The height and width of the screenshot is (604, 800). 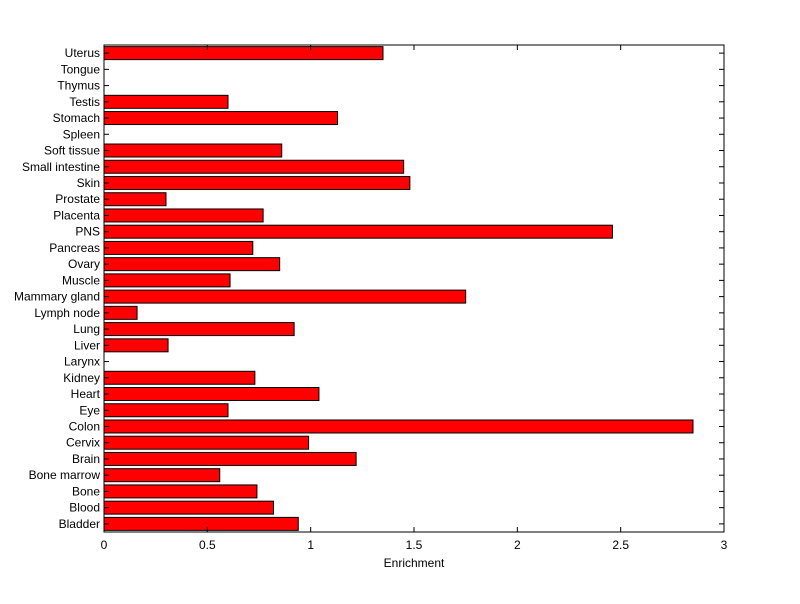 I want to click on x-tick-label: 1, so click(x=310, y=545).